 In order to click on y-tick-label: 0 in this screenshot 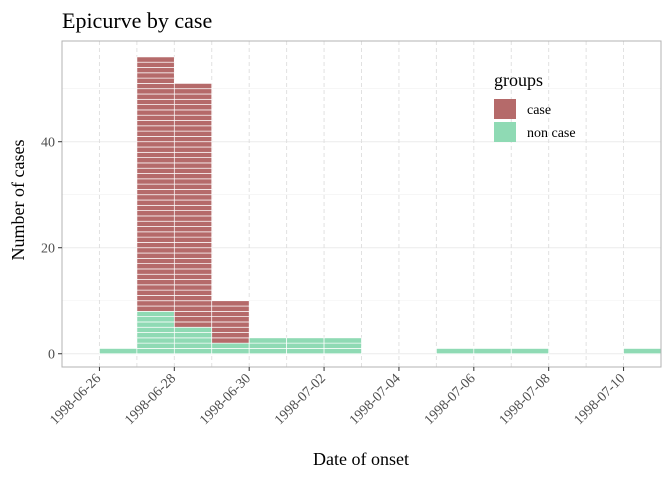, I will do `click(51, 355)`.